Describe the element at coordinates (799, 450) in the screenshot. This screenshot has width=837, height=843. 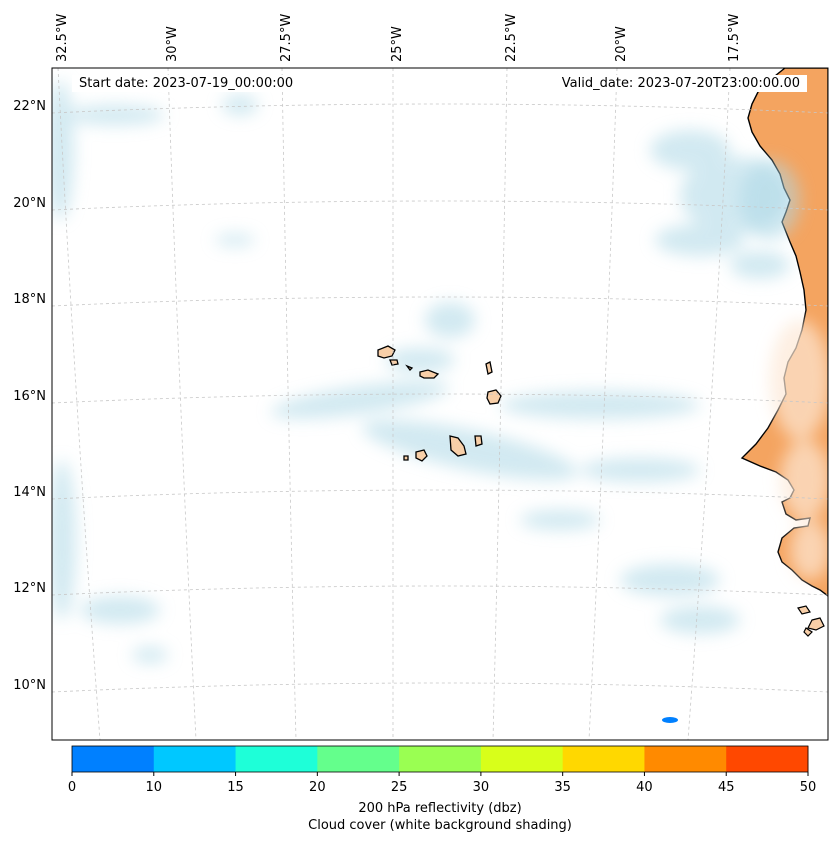
I see `land-cloud-shading` at that location.